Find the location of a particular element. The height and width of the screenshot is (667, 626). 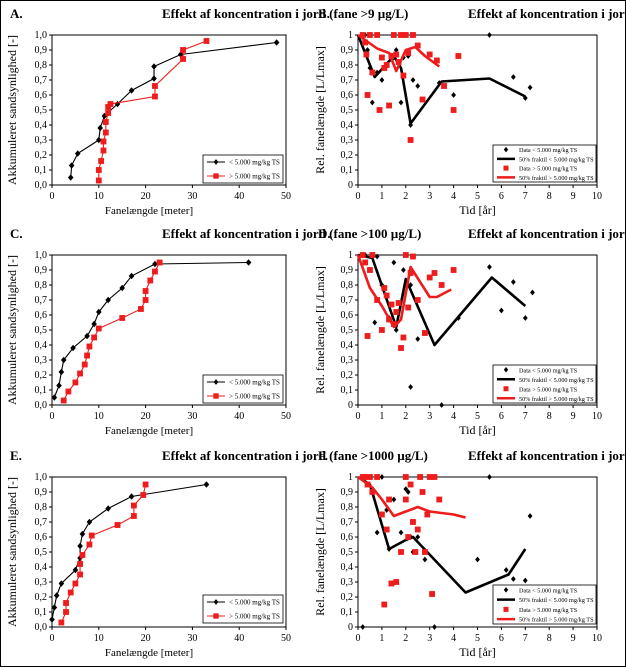

legend-entry: Data > 5.000 mg/kg TS is located at coordinates (548, 169).